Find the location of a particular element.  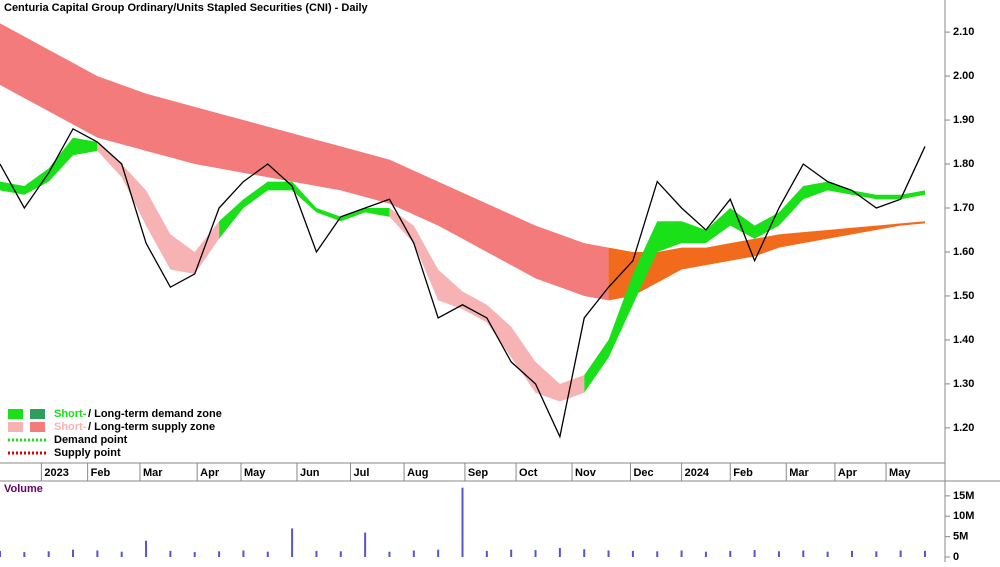

x-tick-label: 2024 is located at coordinates (697, 473).